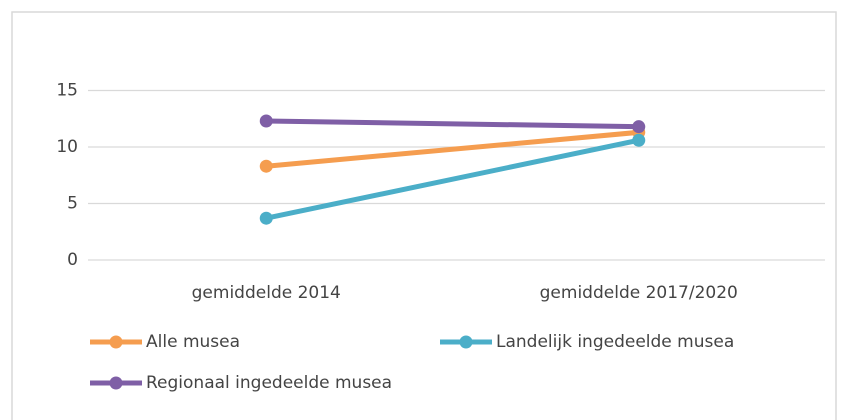  Describe the element at coordinates (72, 204) in the screenshot. I see `y-tick-label: 5` at that location.